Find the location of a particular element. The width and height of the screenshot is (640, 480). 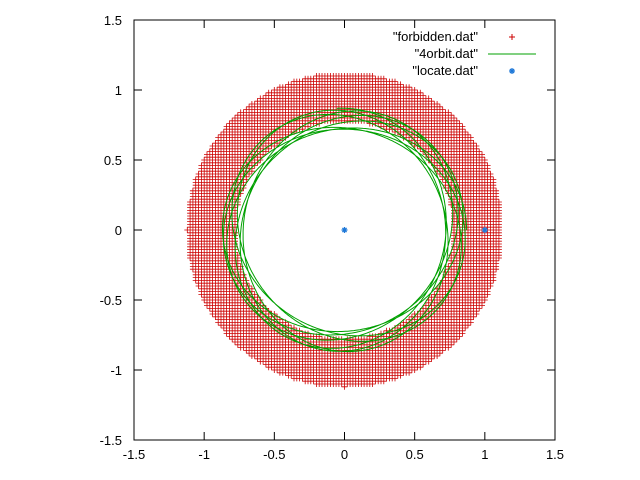

legend-item: "locate.dat" is located at coordinates (463, 70).